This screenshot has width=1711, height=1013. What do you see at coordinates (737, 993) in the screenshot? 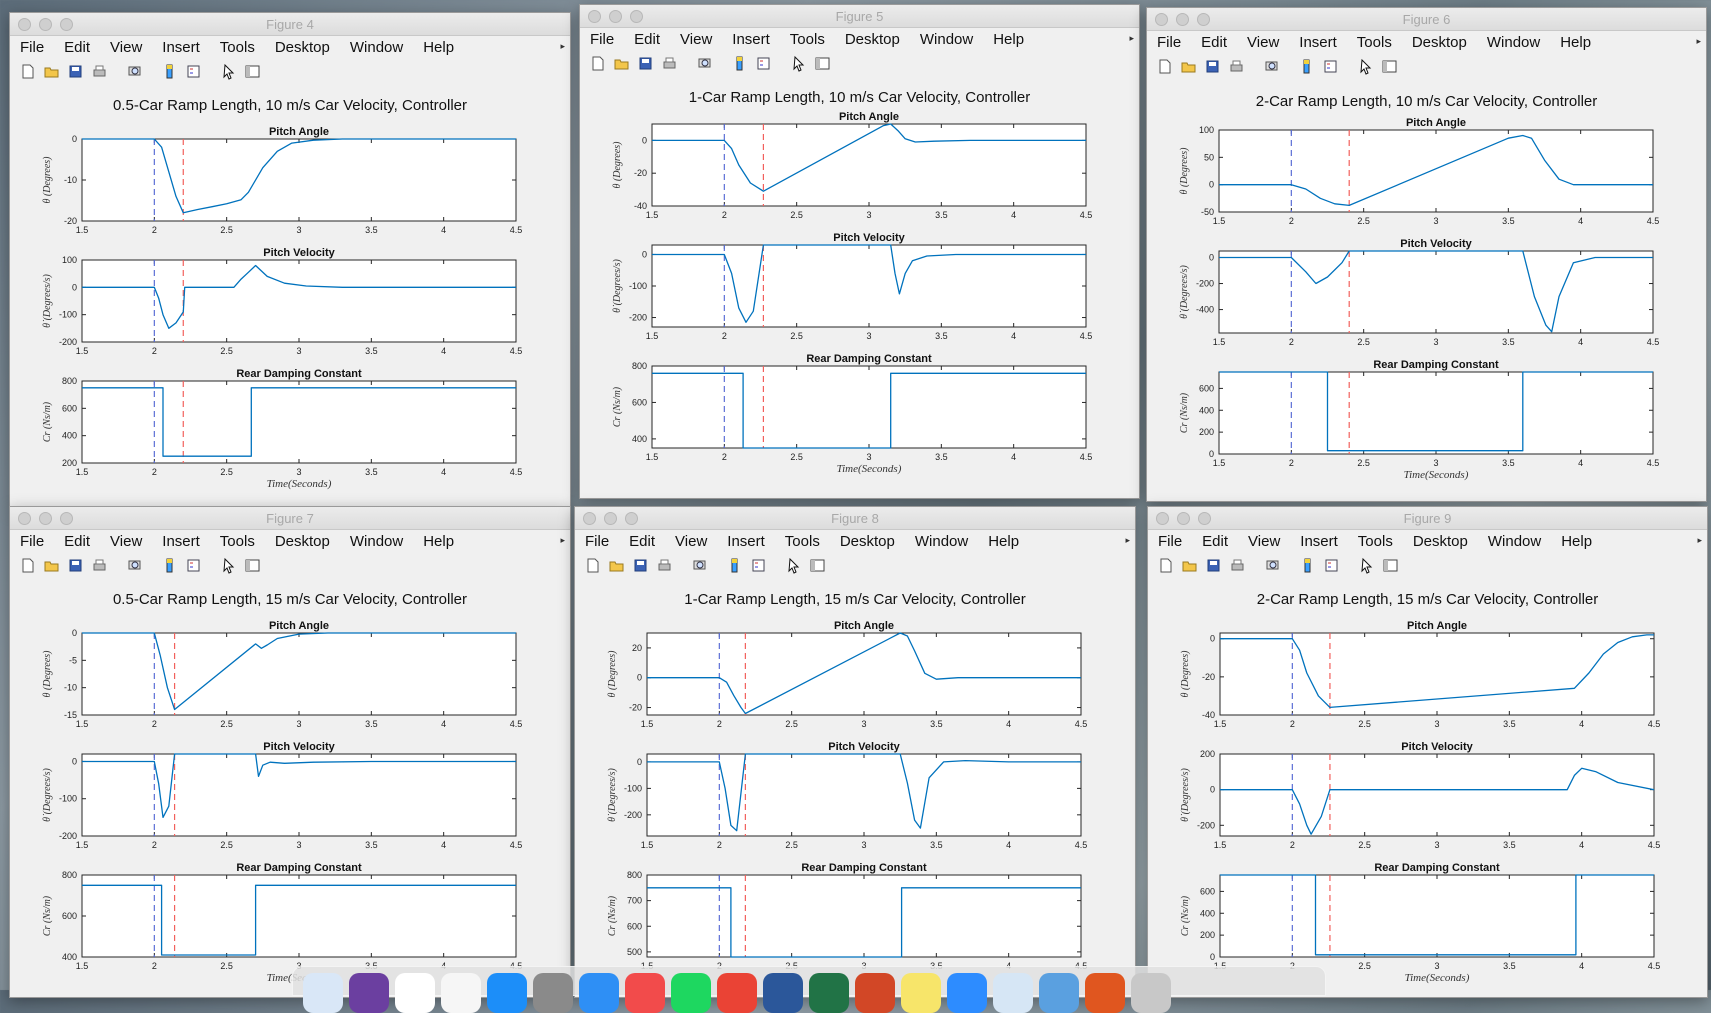
I see `chrome-icon` at bounding box center [737, 993].